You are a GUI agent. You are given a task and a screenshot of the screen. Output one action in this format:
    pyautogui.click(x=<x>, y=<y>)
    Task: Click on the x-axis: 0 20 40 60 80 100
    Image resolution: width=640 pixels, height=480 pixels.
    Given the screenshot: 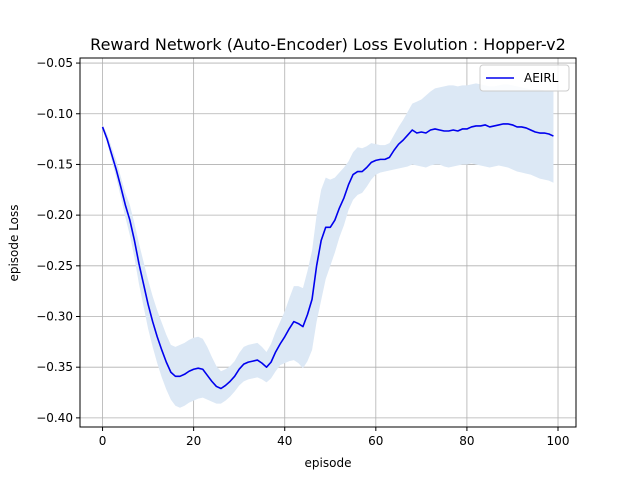 What is the action you would take?
    pyautogui.click(x=334, y=437)
    